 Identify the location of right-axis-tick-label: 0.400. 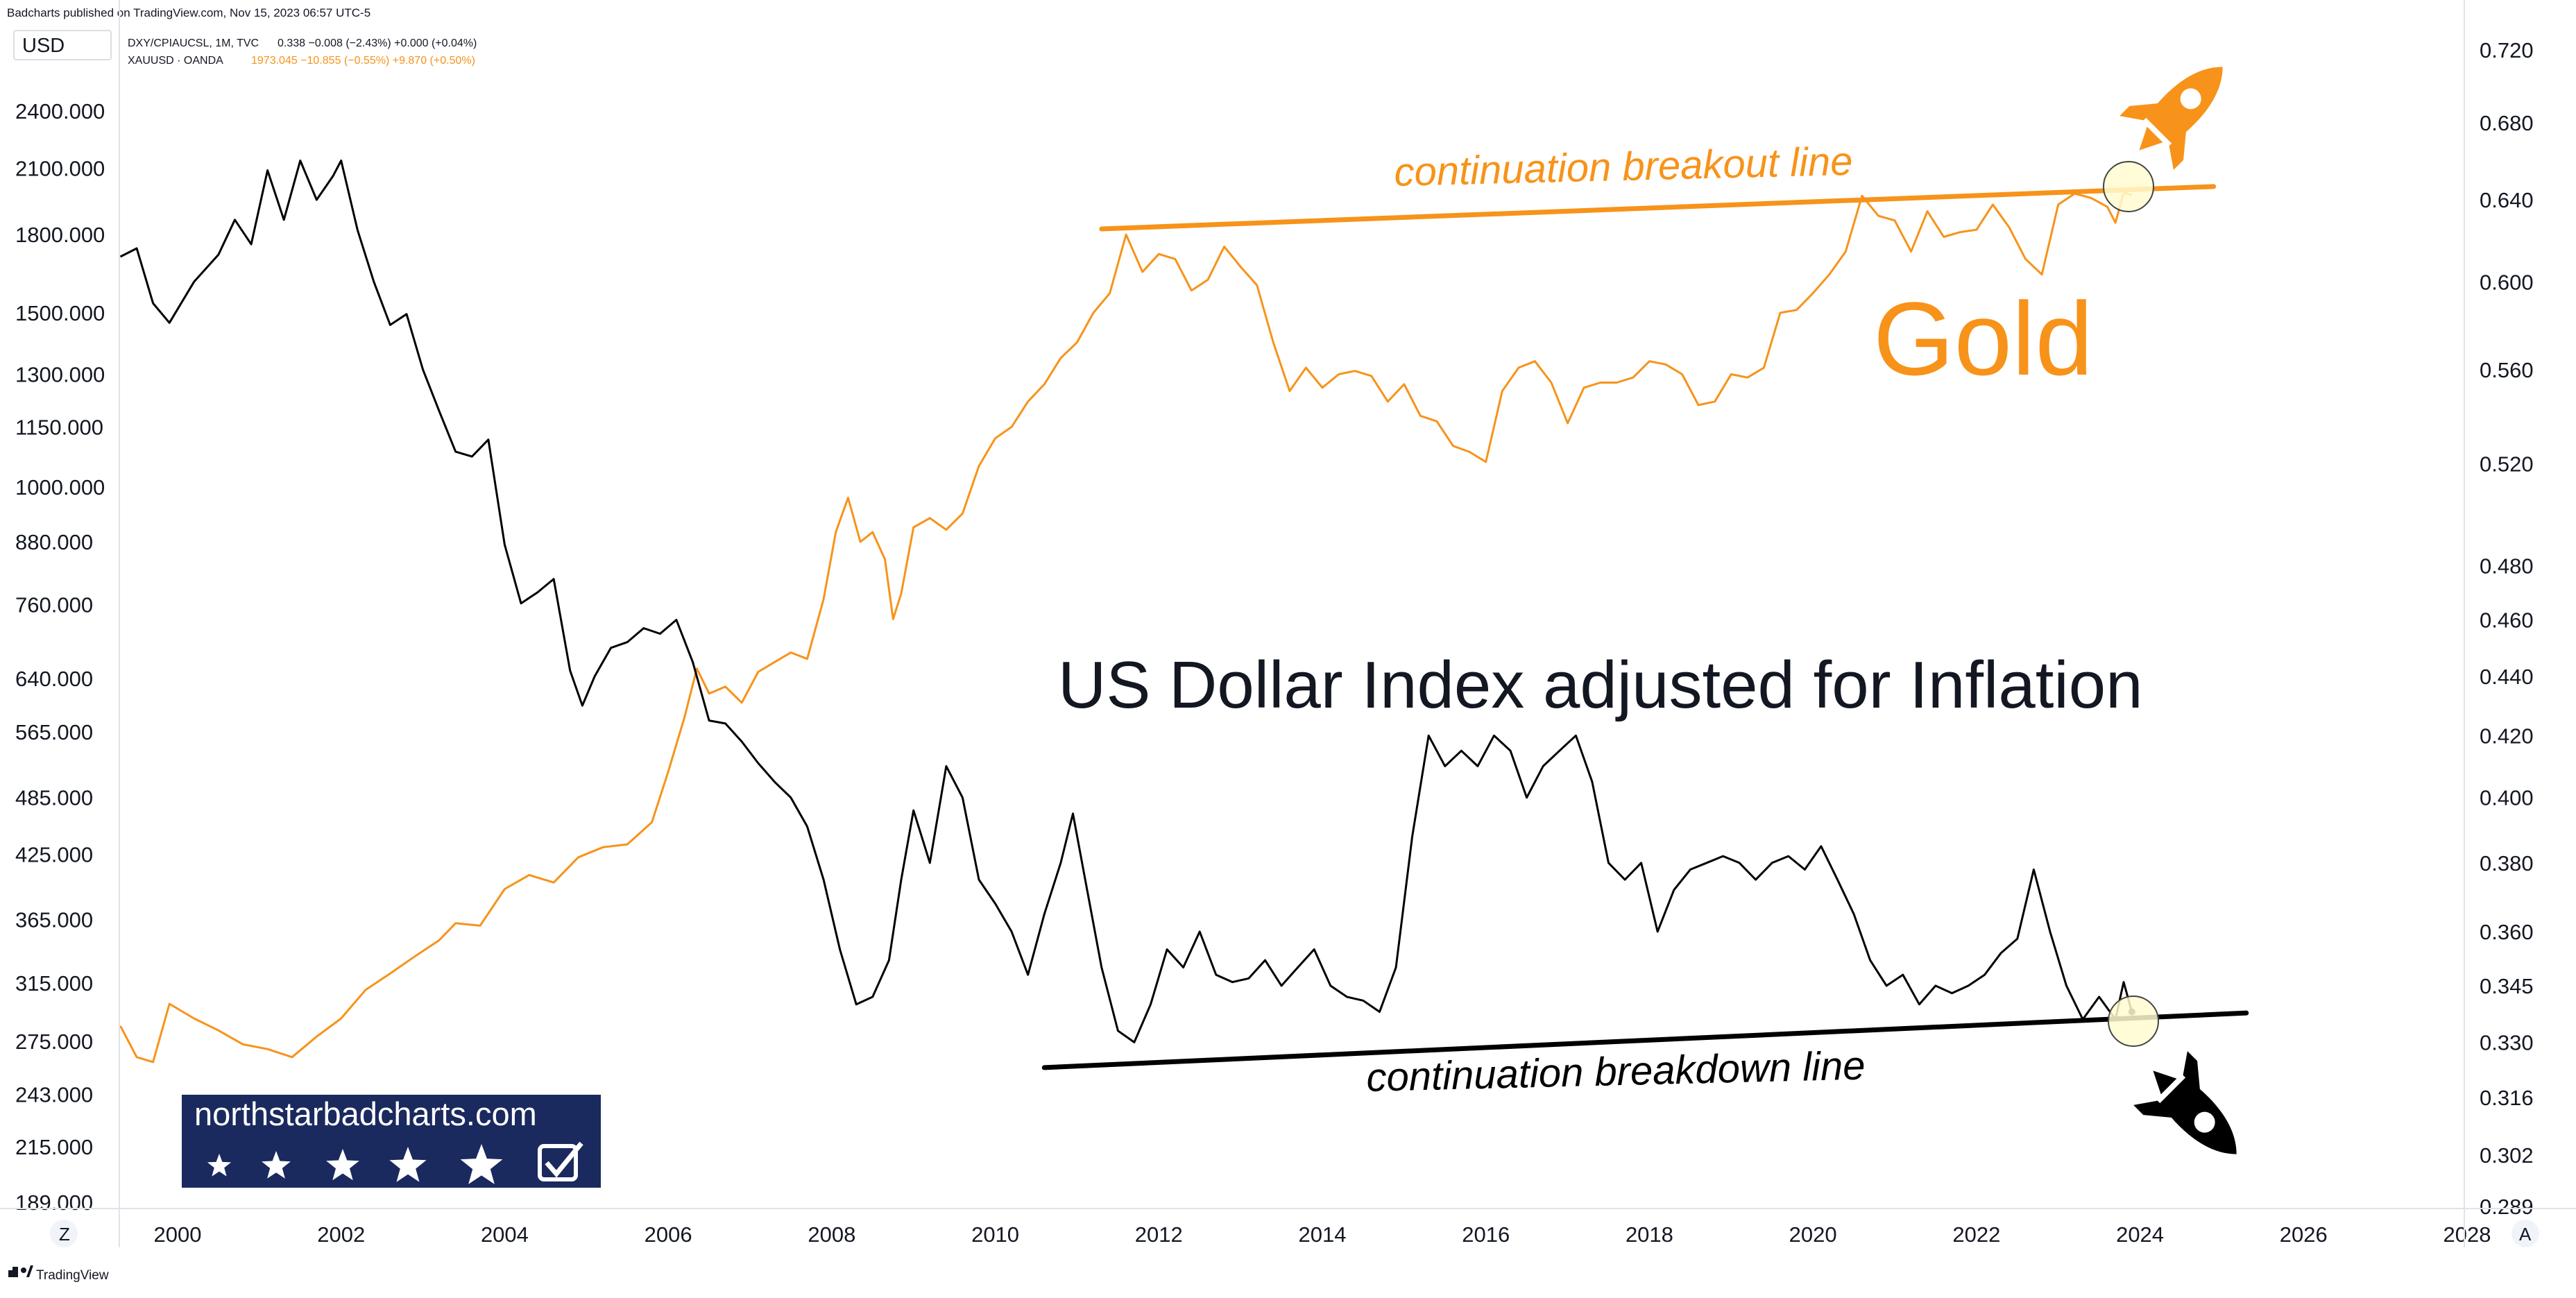
(2507, 798).